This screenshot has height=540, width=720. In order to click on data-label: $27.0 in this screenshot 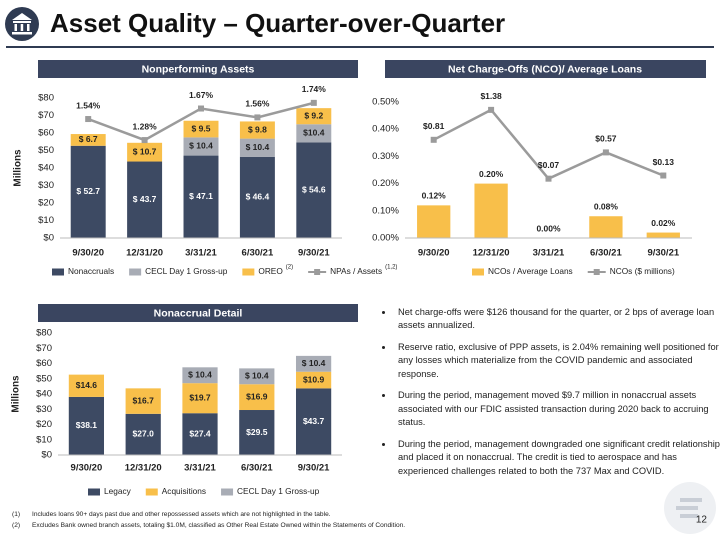, I will do `click(144, 434)`.